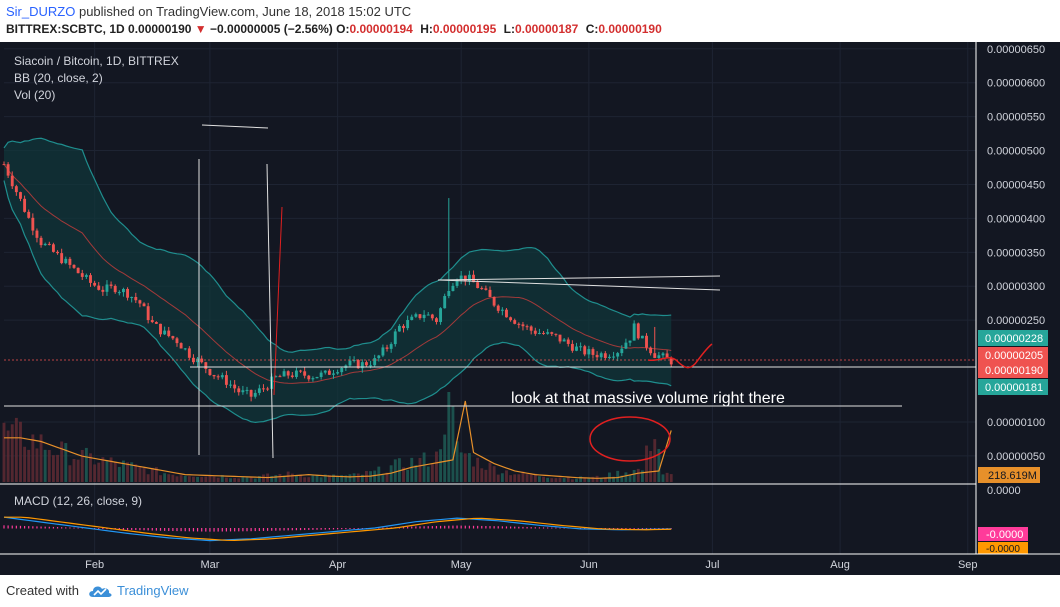 The width and height of the screenshot is (1060, 607). I want to click on author-link: Sir_DURZO, so click(41, 11).